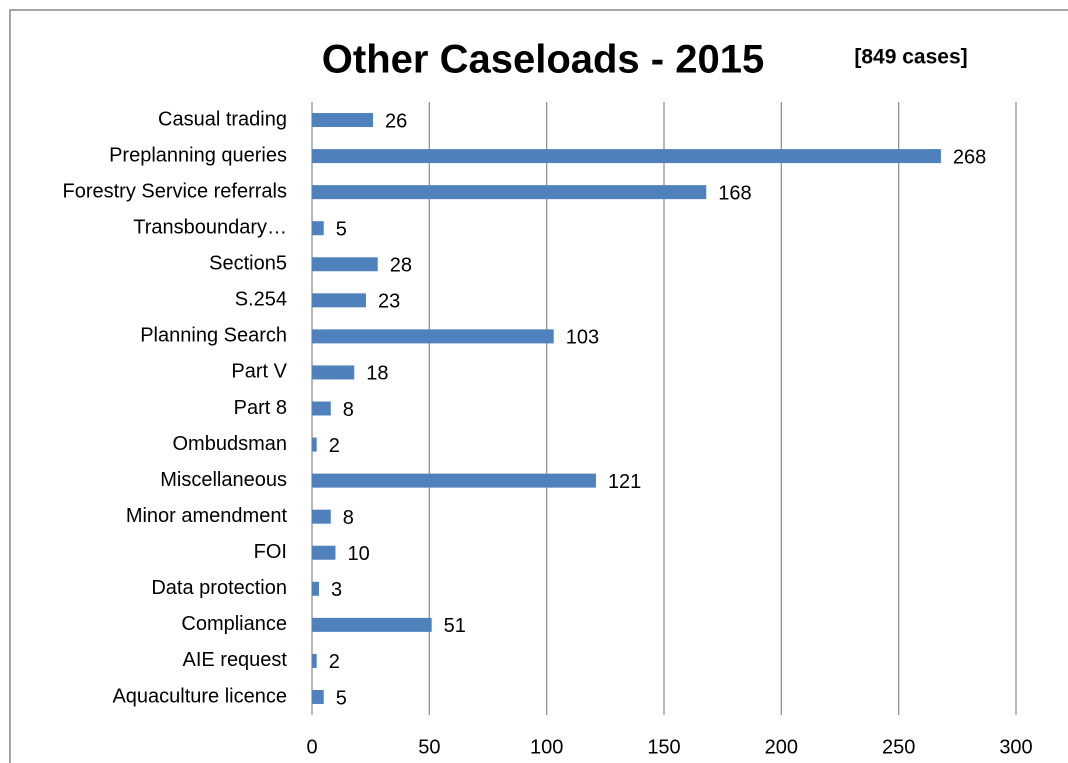  I want to click on value-label: 168, so click(734, 193).